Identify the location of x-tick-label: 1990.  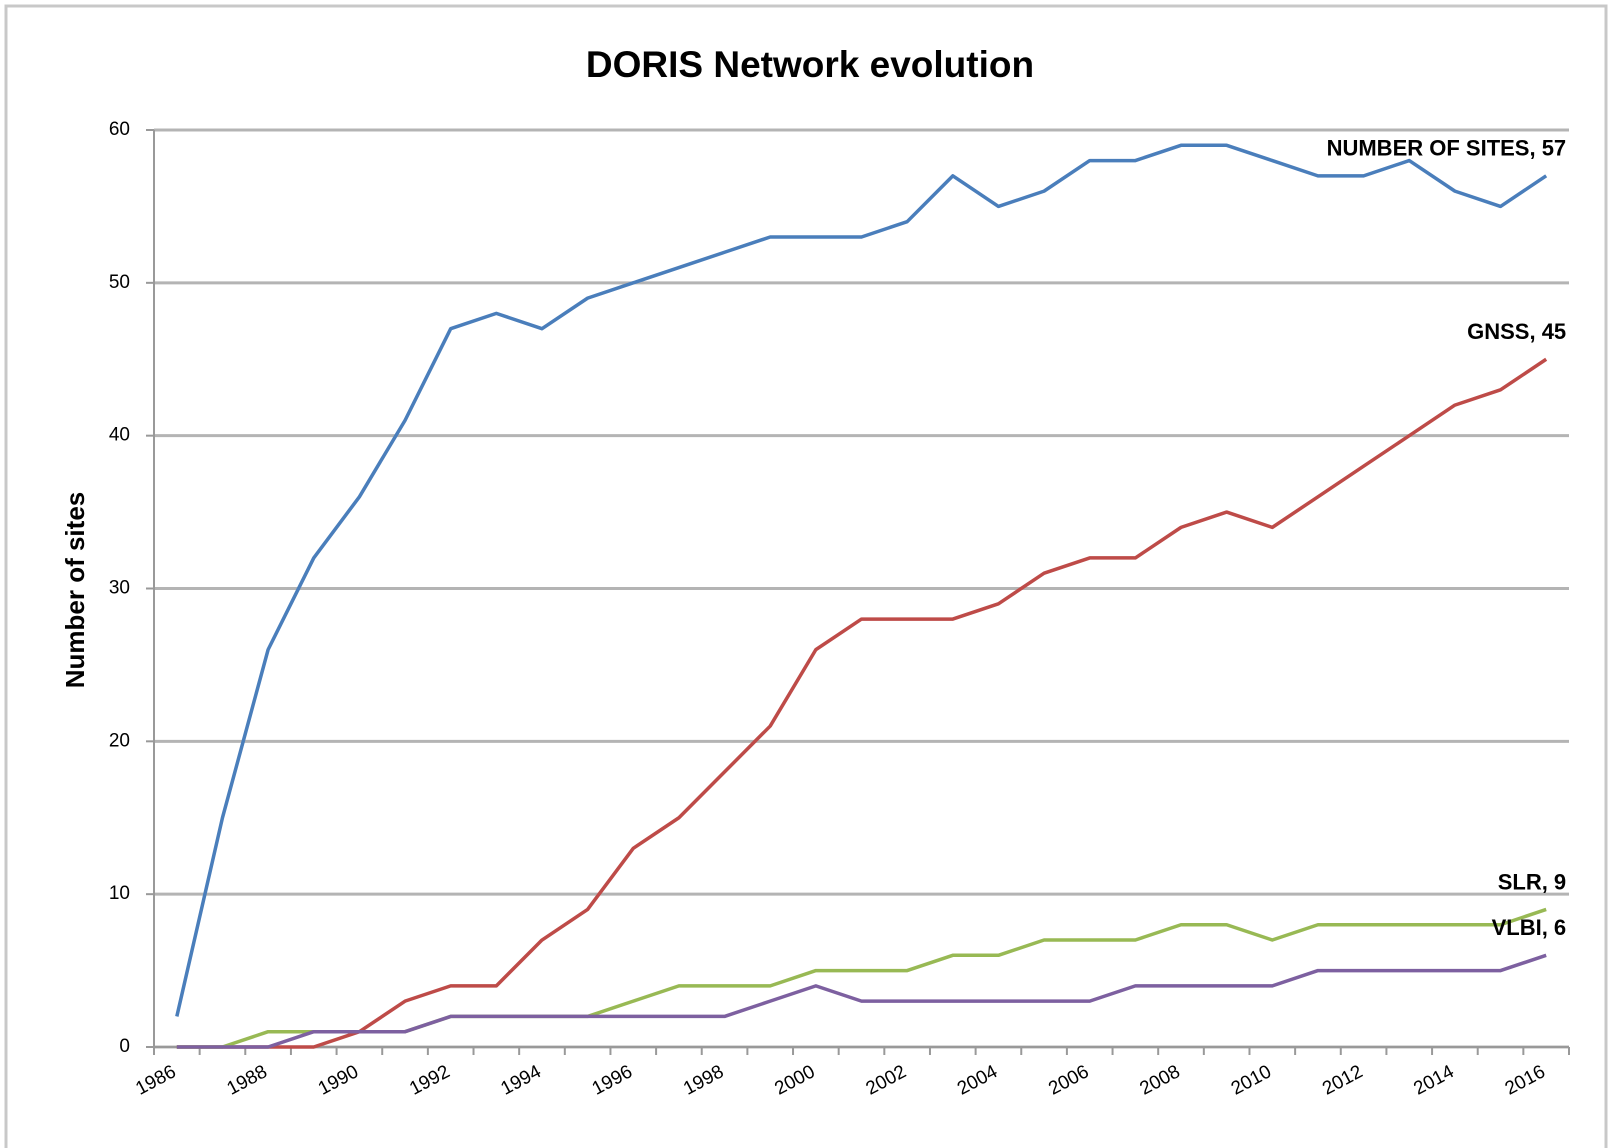
(338, 1080).